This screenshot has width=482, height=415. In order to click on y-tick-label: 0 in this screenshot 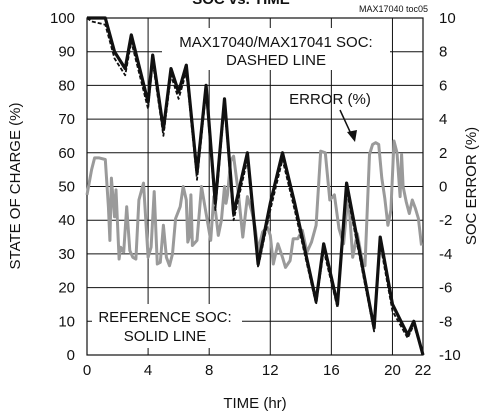, I will do `click(71, 355)`.